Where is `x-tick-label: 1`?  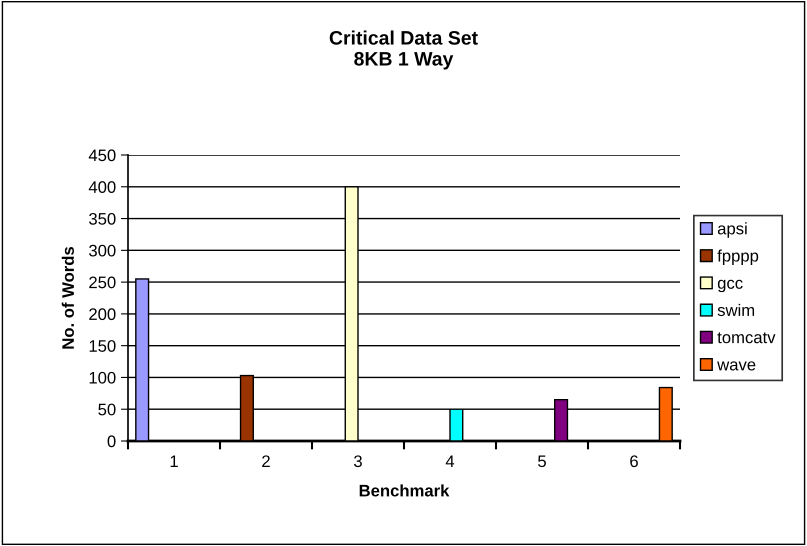
x-tick-label: 1 is located at coordinates (174, 461).